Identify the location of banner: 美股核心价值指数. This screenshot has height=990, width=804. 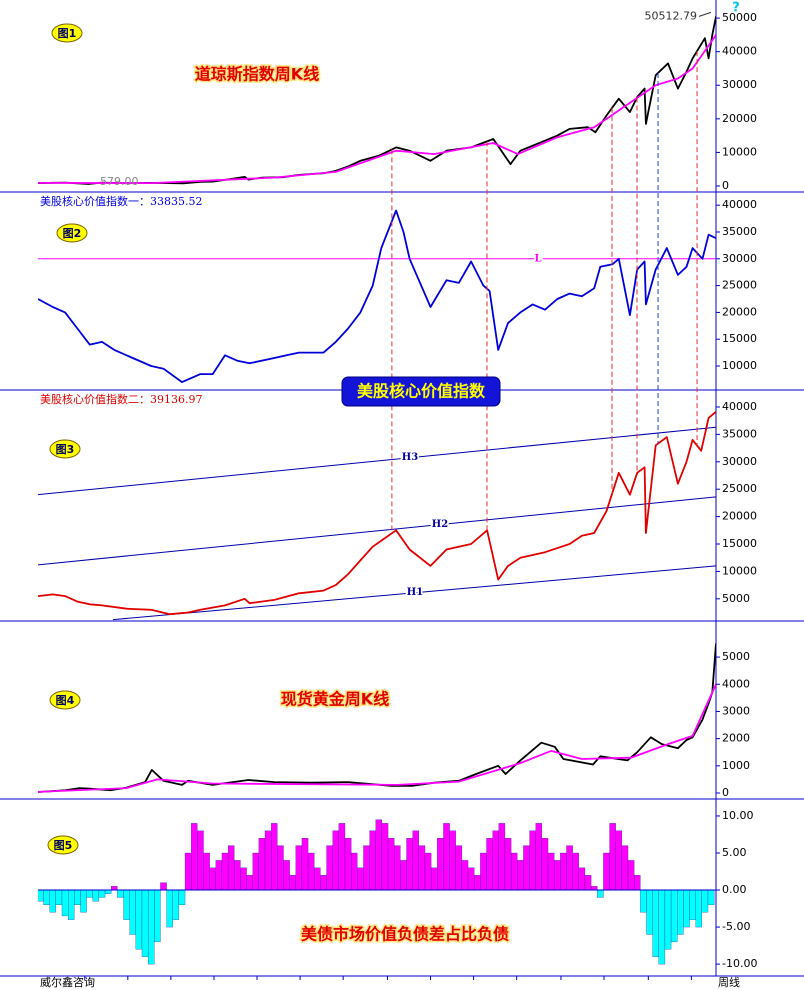
(421, 391).